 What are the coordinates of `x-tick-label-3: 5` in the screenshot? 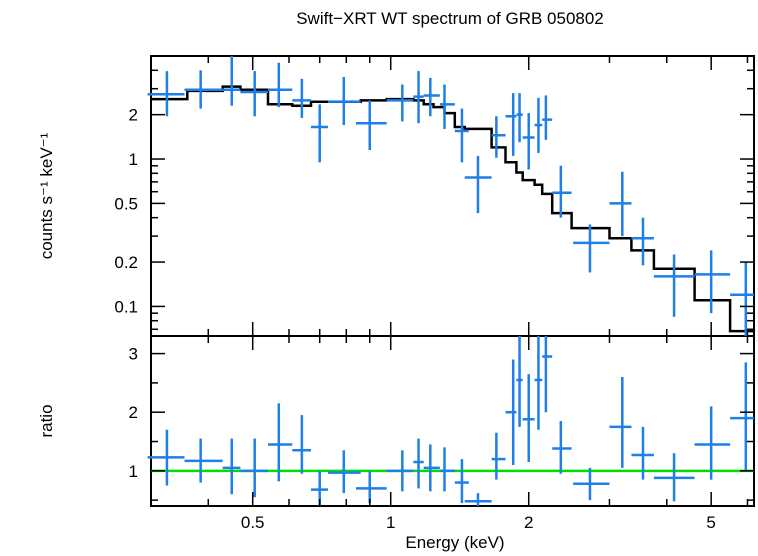 It's located at (710, 522).